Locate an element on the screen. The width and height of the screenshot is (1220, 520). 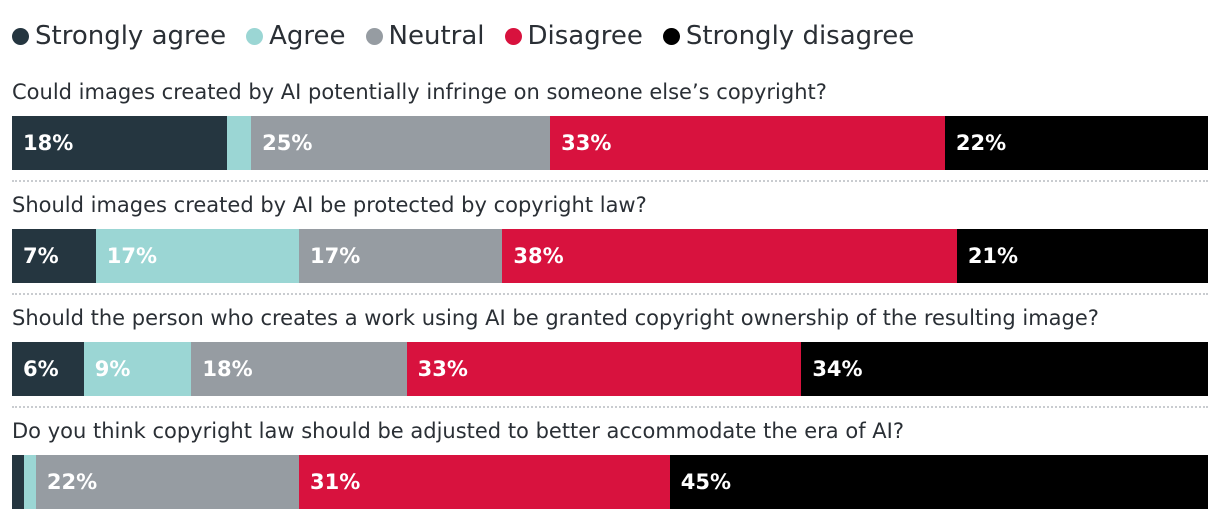
data-label: 7% is located at coordinates (41, 256).